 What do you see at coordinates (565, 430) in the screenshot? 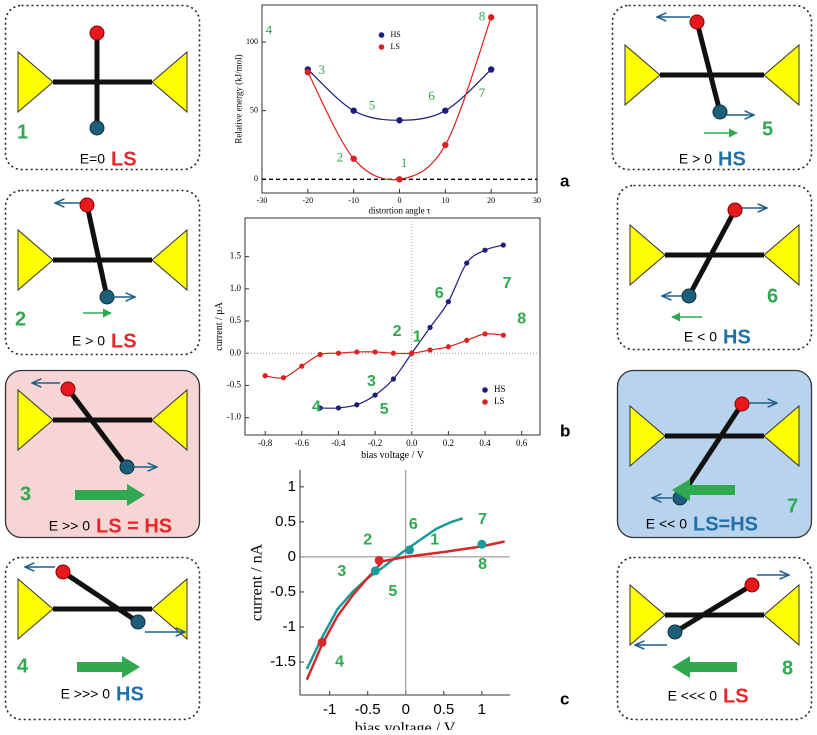
I see `panel-letter: b` at bounding box center [565, 430].